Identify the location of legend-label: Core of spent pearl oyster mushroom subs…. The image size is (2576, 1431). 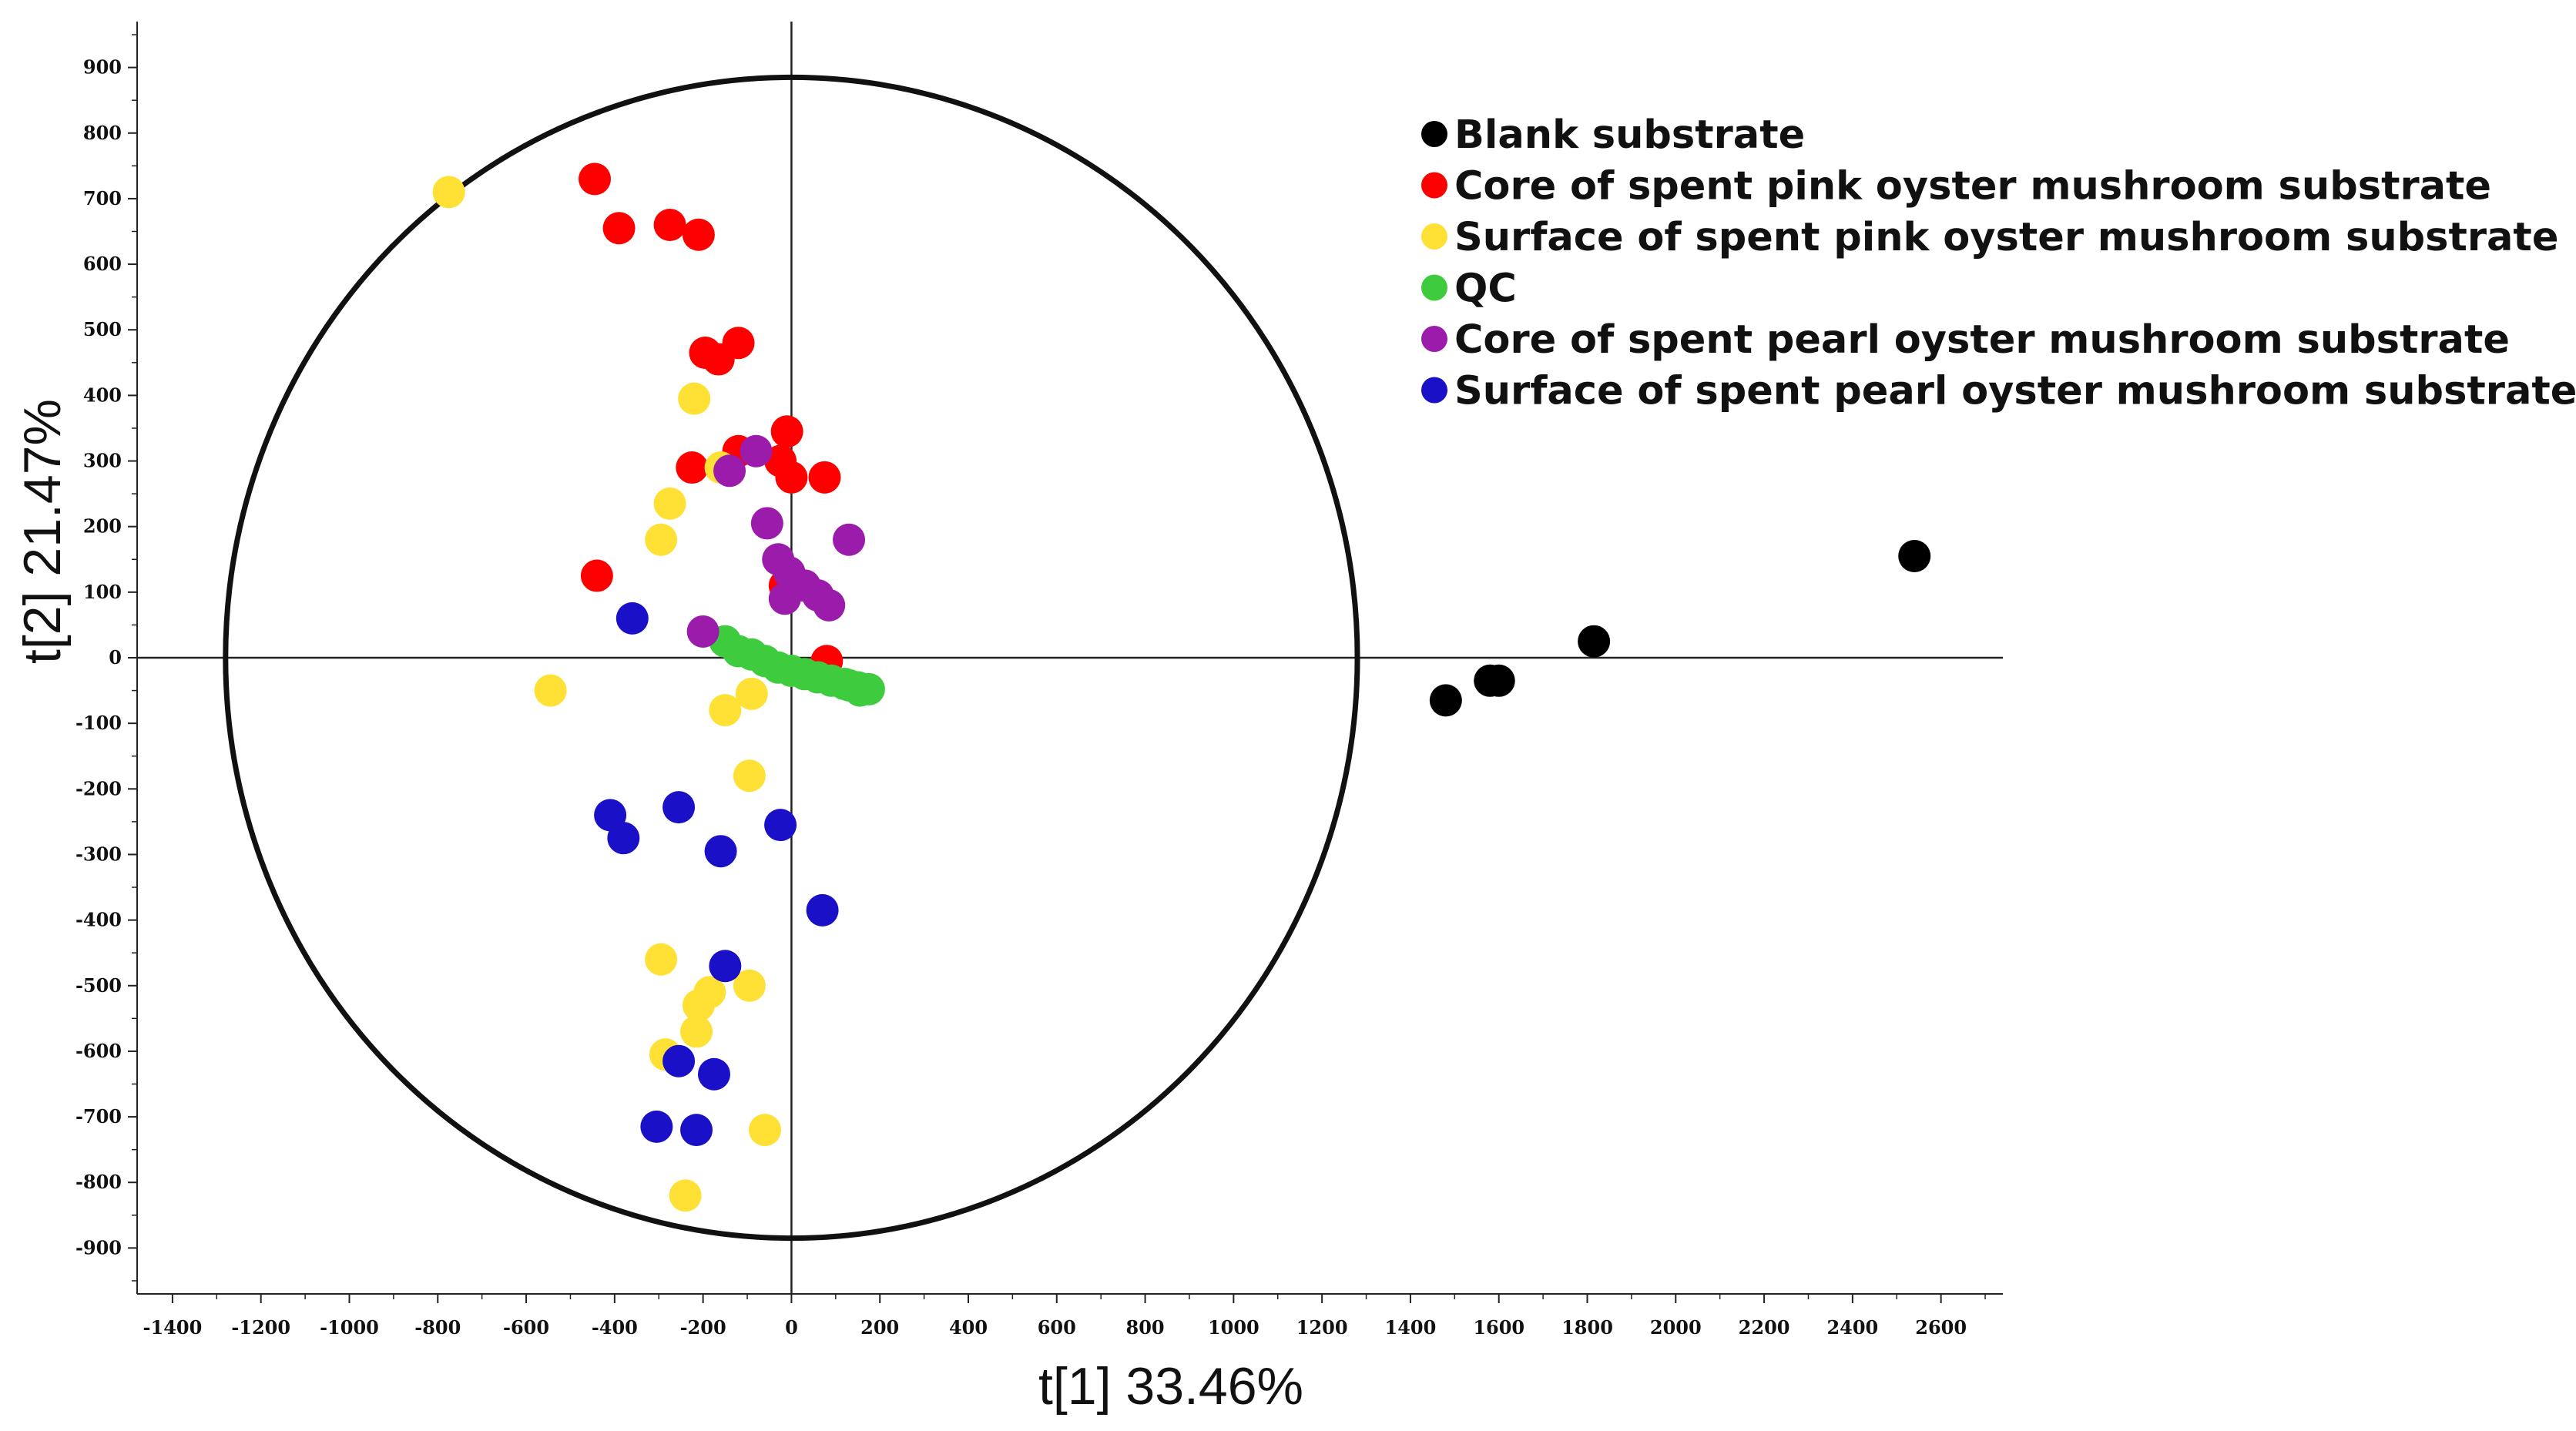
(1982, 340).